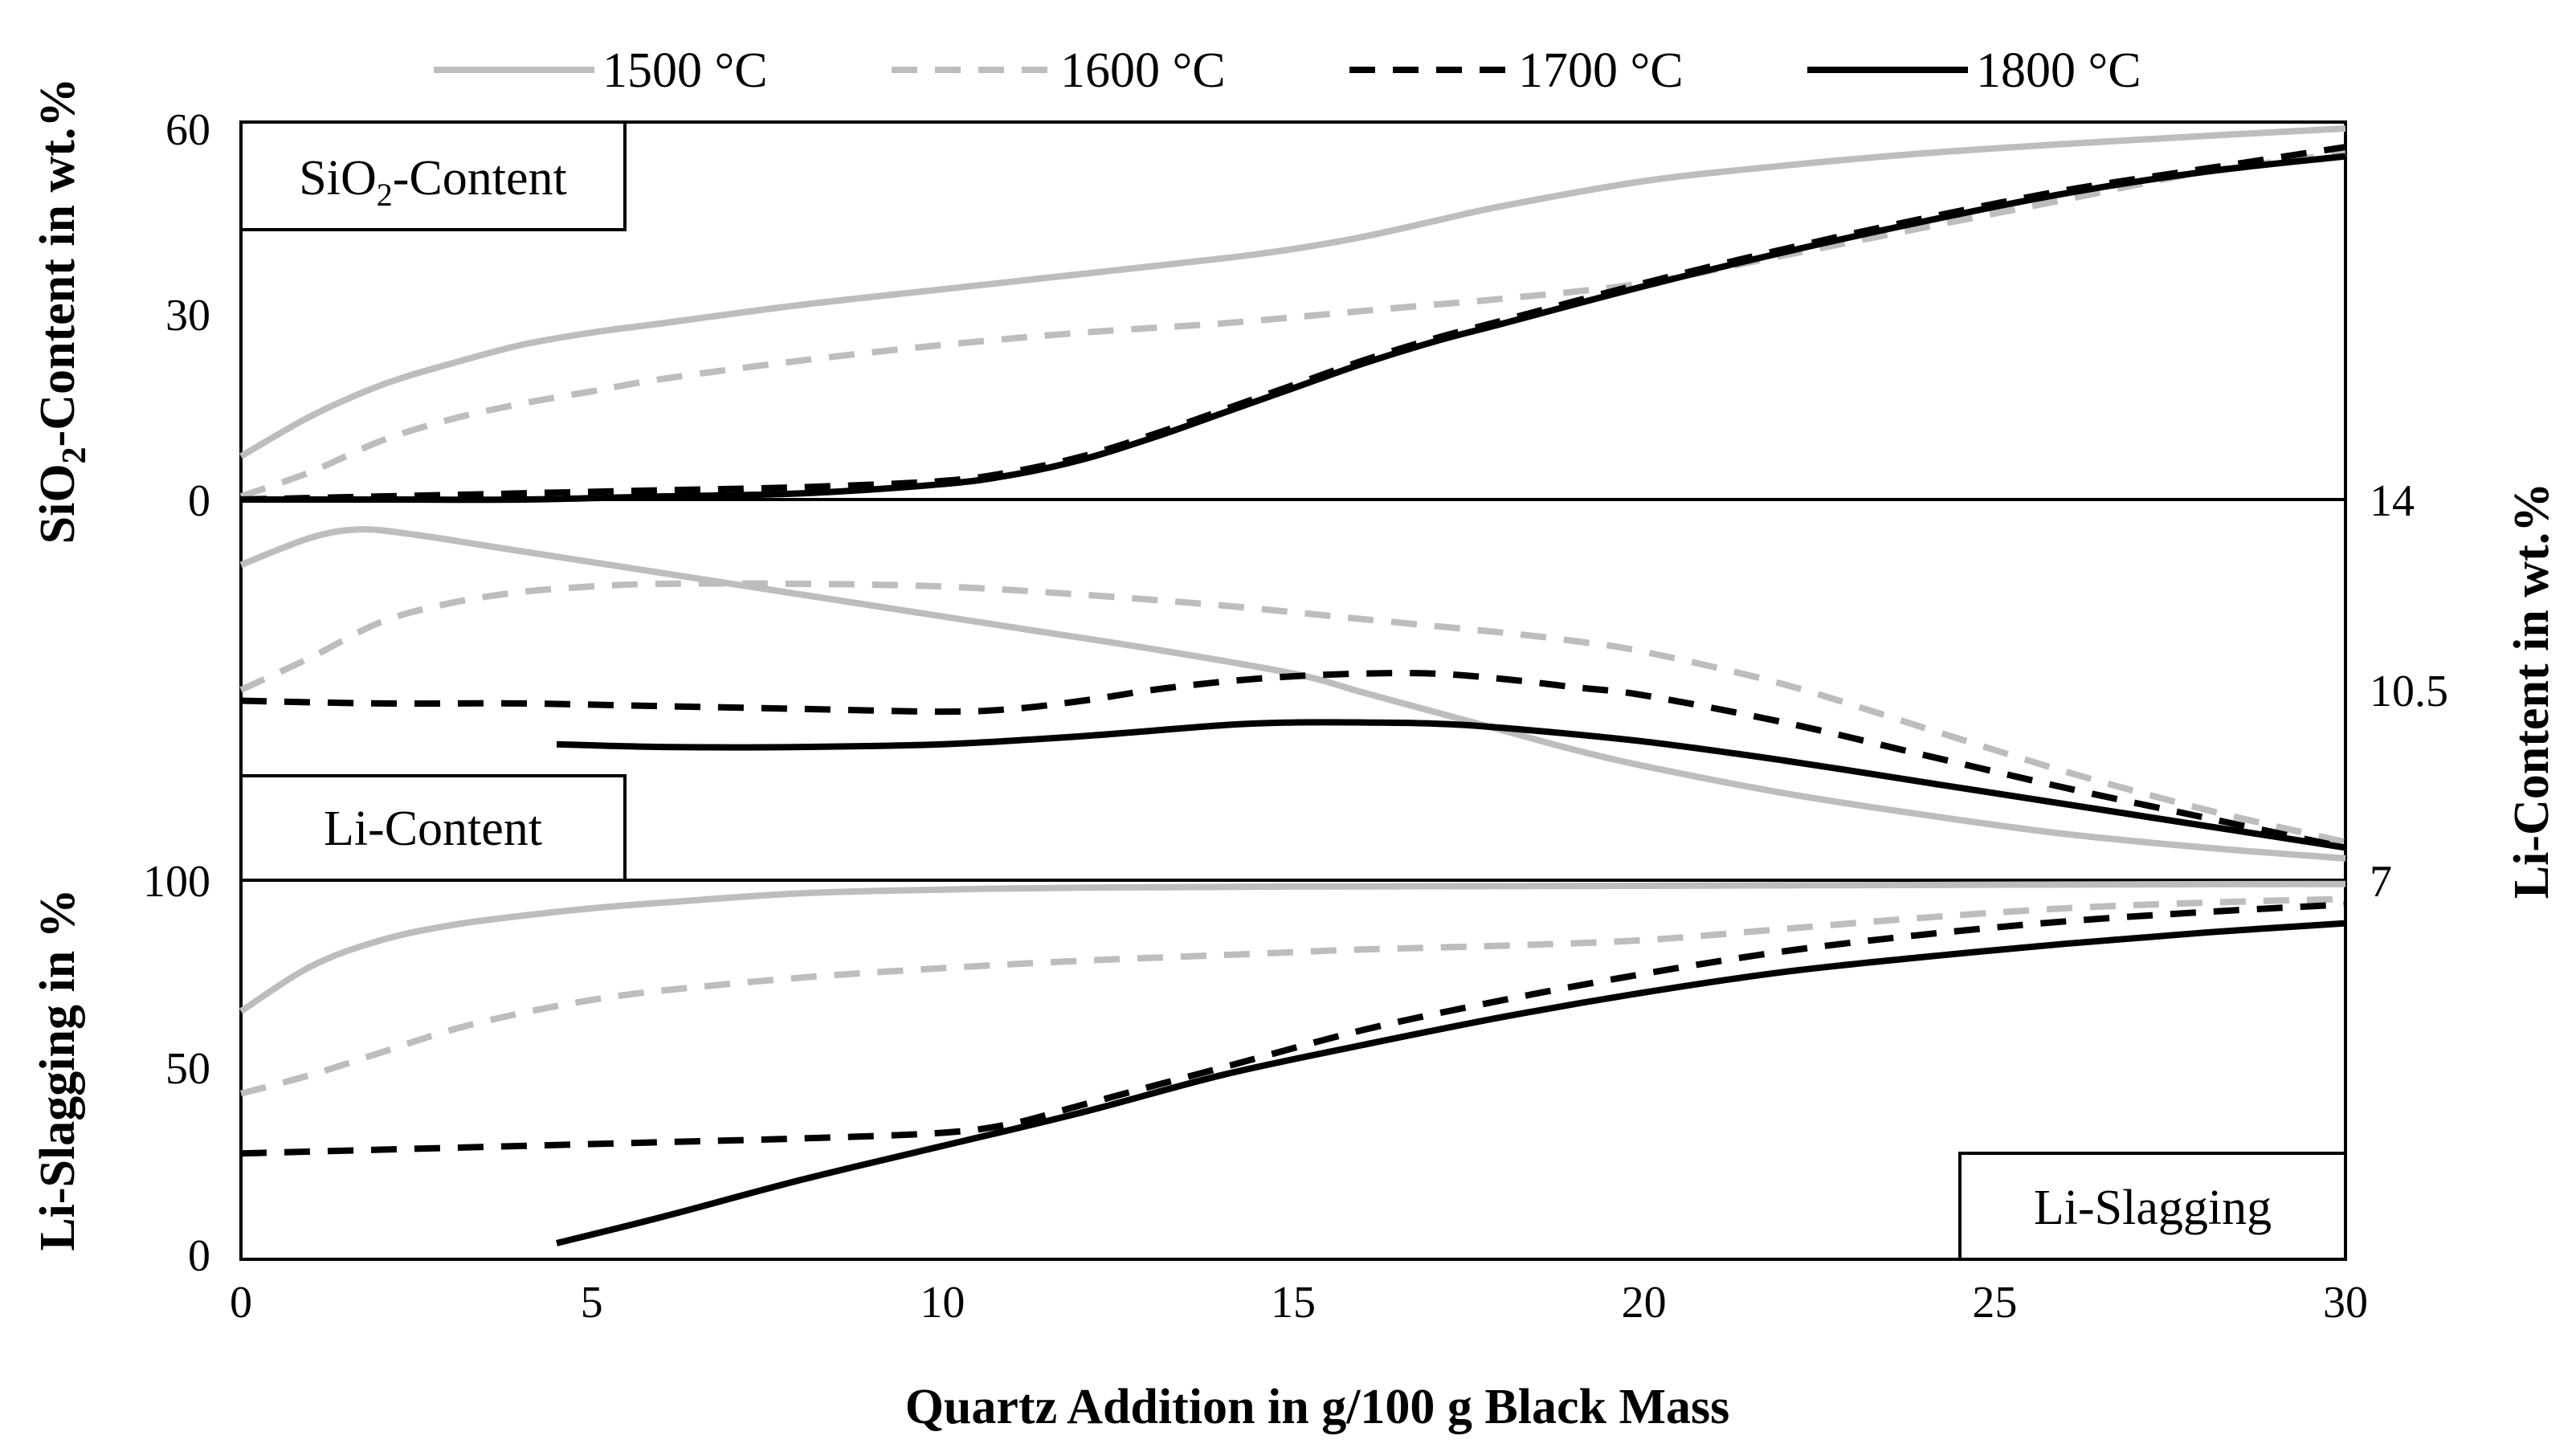 The width and height of the screenshot is (2576, 1448). What do you see at coordinates (58, 1069) in the screenshot?
I see `y-axis-title-slag: Li-Slagging in %` at bounding box center [58, 1069].